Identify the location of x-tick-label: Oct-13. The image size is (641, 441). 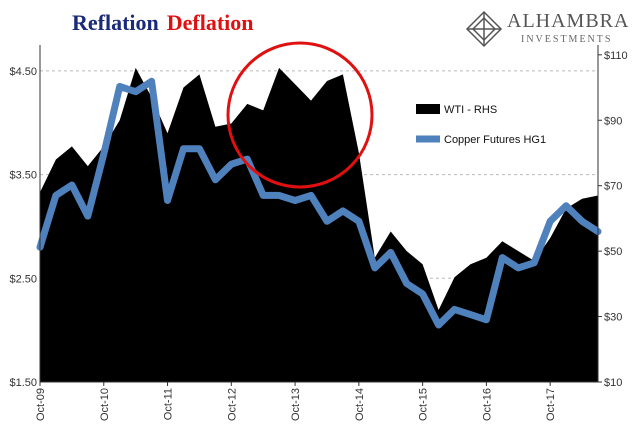
(296, 404).